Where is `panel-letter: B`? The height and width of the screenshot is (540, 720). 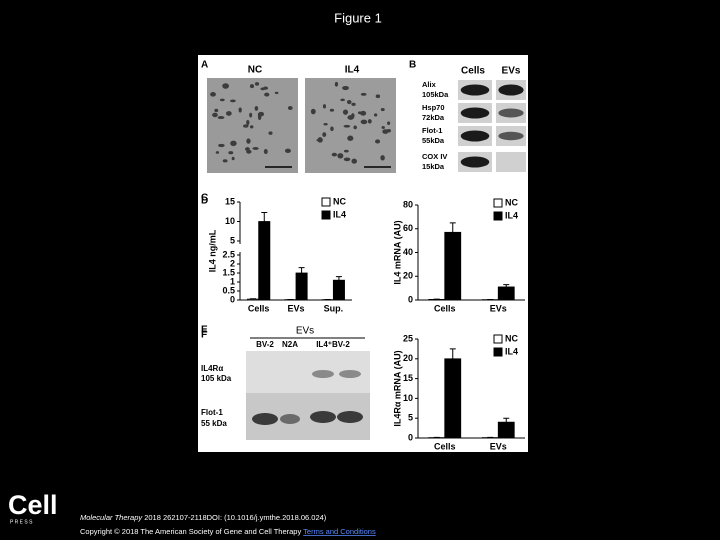
panel-letter: B is located at coordinates (412, 65).